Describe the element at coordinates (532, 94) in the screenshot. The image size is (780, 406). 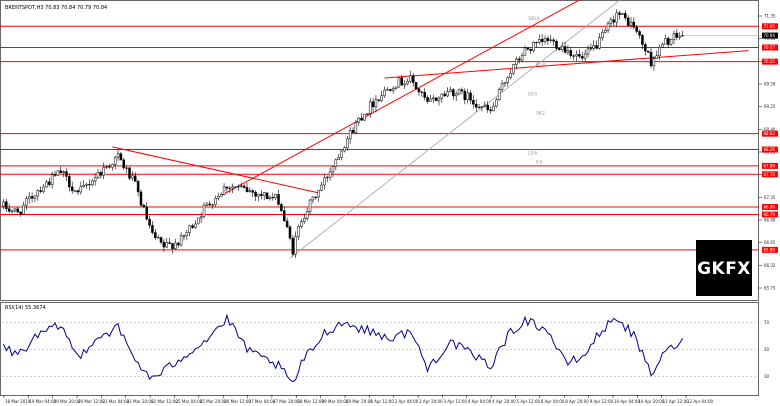
I see `fib-label: 50.0` at that location.